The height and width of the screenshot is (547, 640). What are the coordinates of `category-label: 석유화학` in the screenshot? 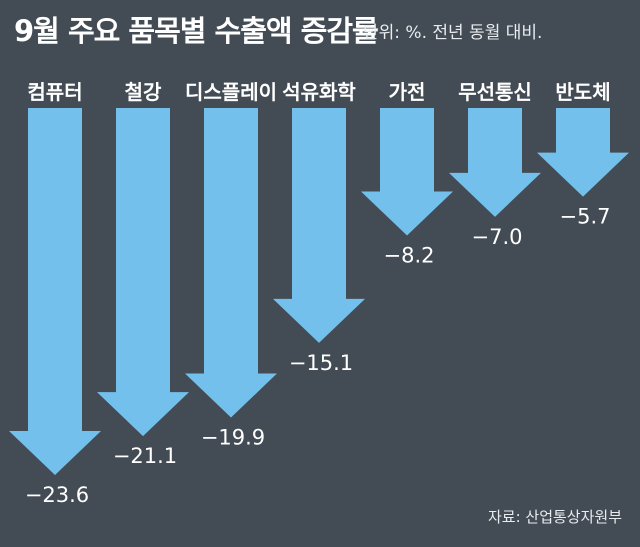 It's located at (319, 92).